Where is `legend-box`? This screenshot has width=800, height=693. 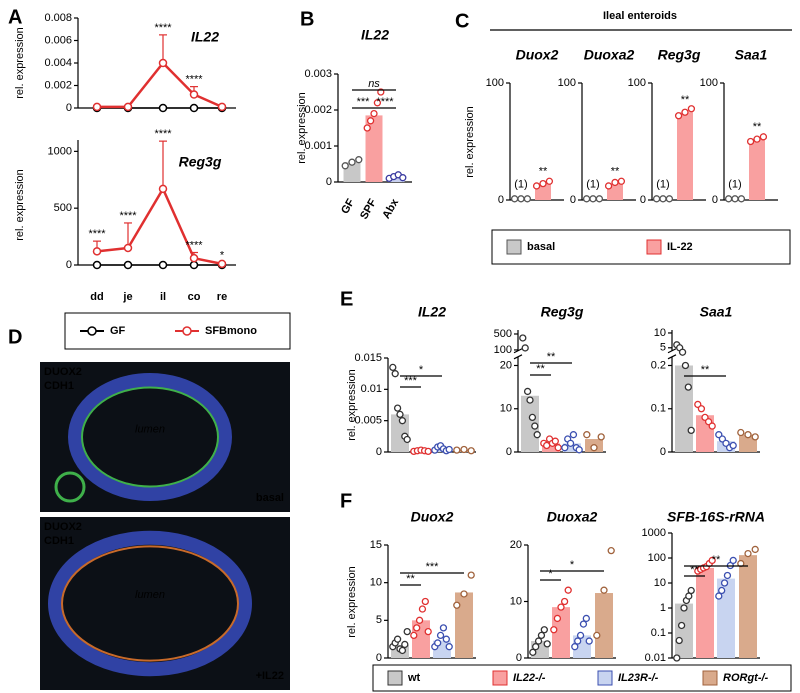
legend-box is located at coordinates (582, 678).